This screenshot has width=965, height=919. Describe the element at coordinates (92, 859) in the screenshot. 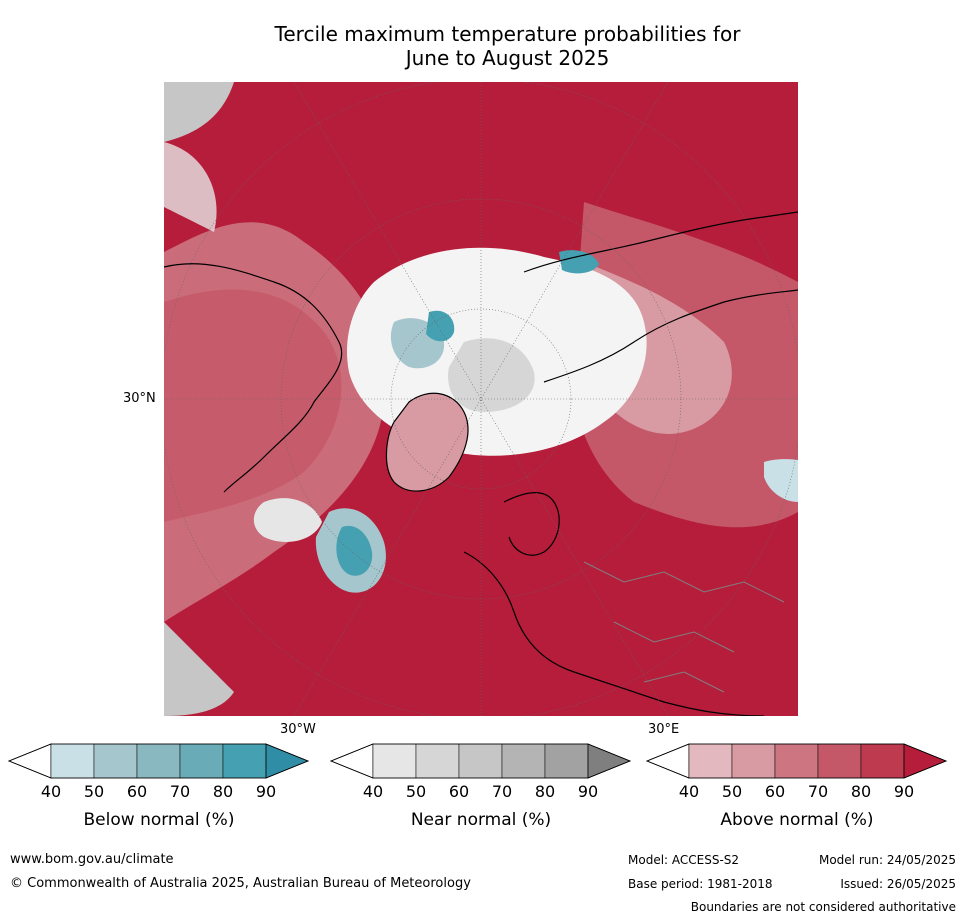

I see `footer-url: www.bom.gov.au/climate` at that location.